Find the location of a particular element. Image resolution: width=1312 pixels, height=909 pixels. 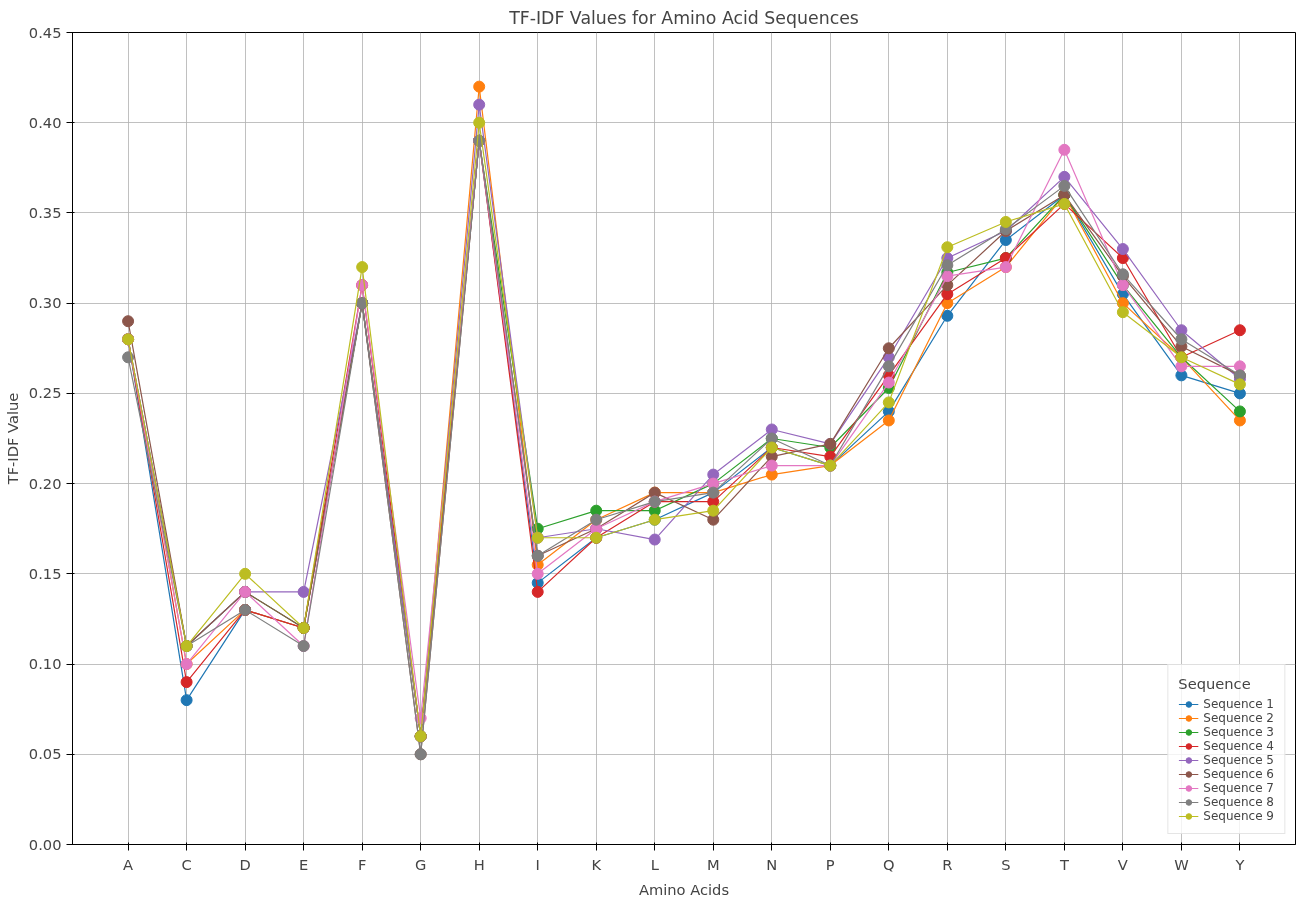

legend-label: Sequence 8 is located at coordinates (1238, 802).